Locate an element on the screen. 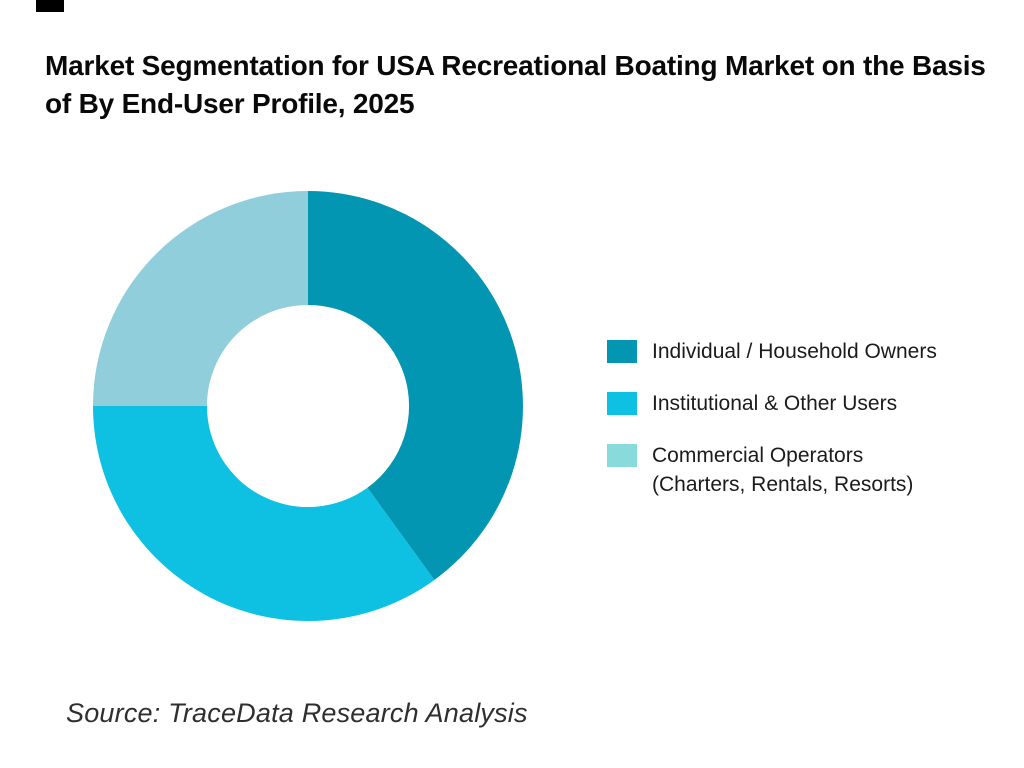 This screenshot has width=1024, height=768. legend-label-commercial-line1: Commercial Operators is located at coordinates (758, 455).